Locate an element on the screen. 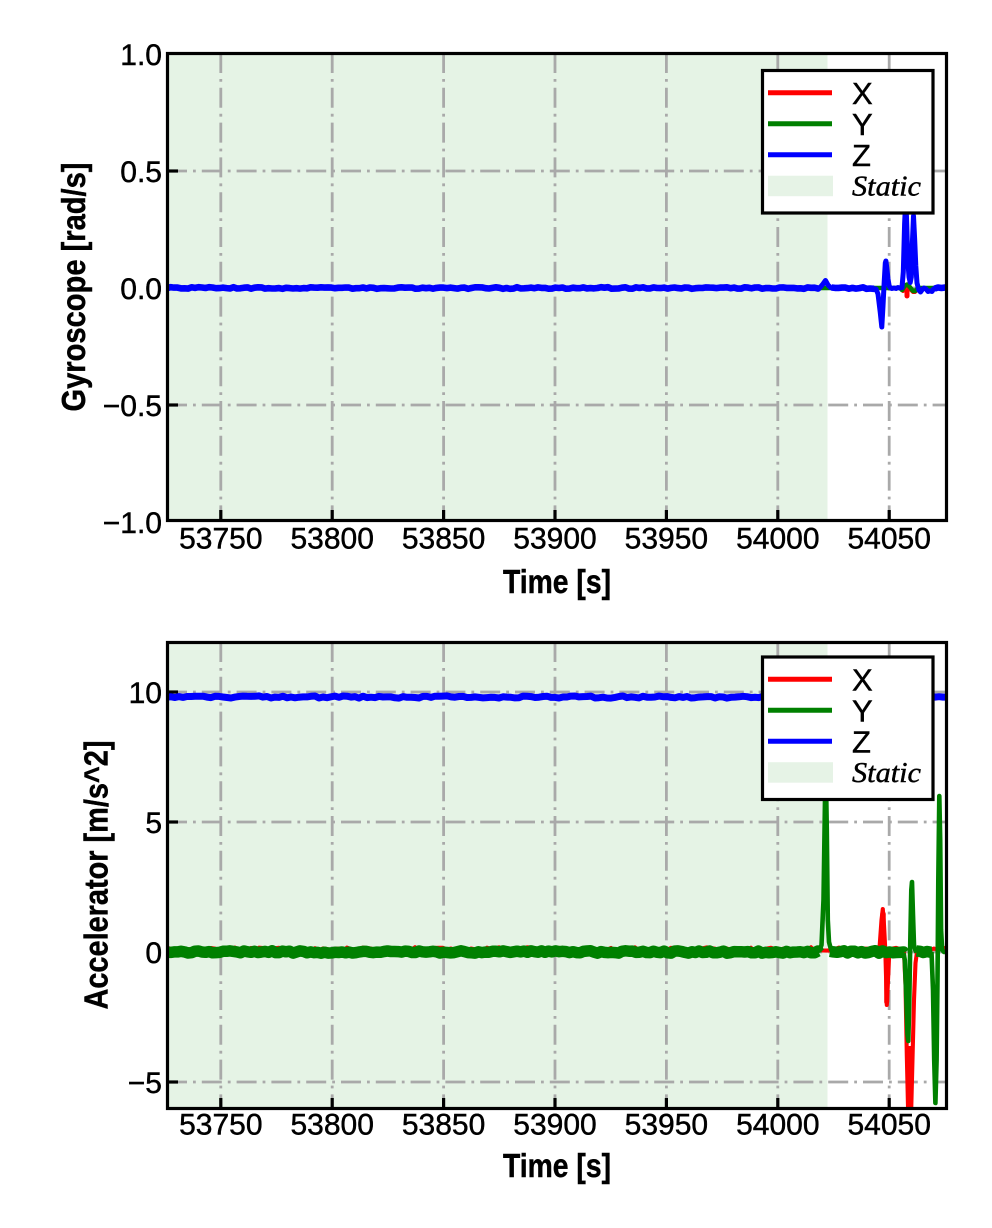  svg-text: −5 is located at coordinates (145, 1083).